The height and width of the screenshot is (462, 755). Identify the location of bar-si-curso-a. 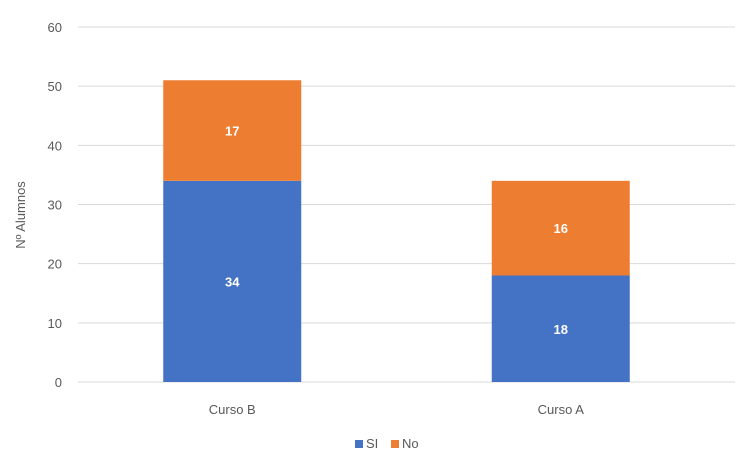
(560, 328).